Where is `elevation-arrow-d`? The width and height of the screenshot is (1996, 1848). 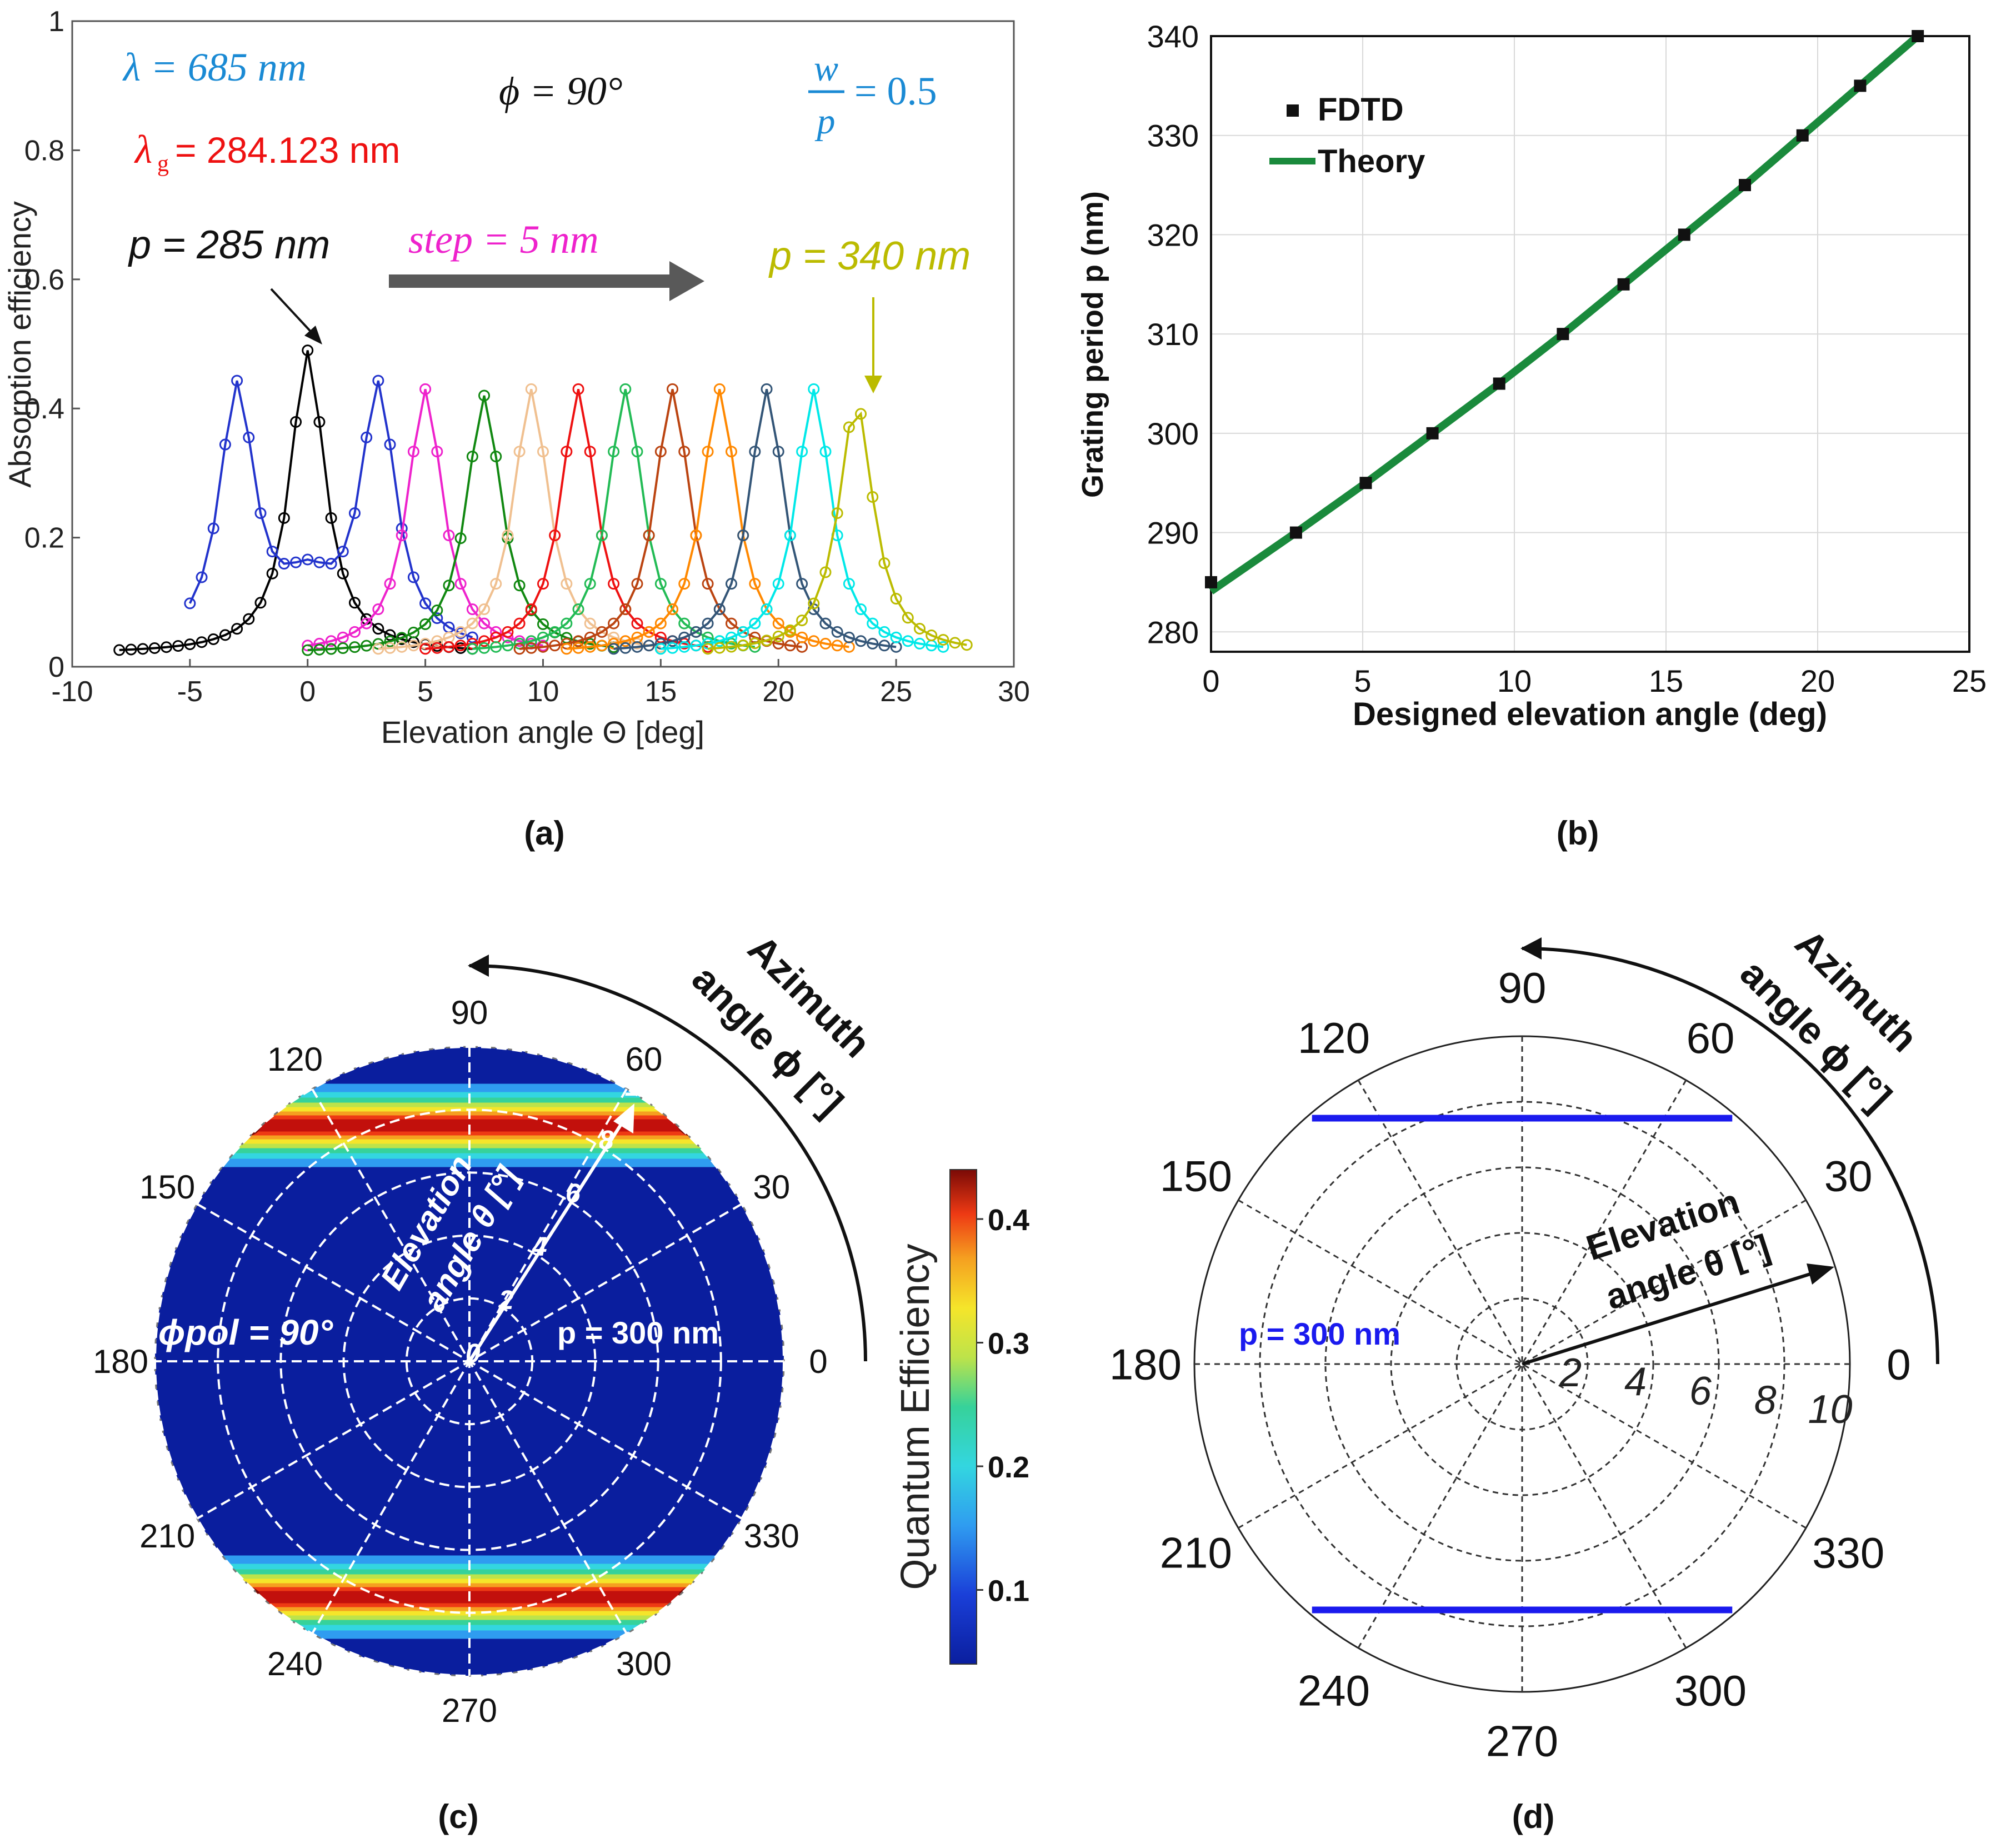 elevation-arrow-d is located at coordinates (1669, 1319).